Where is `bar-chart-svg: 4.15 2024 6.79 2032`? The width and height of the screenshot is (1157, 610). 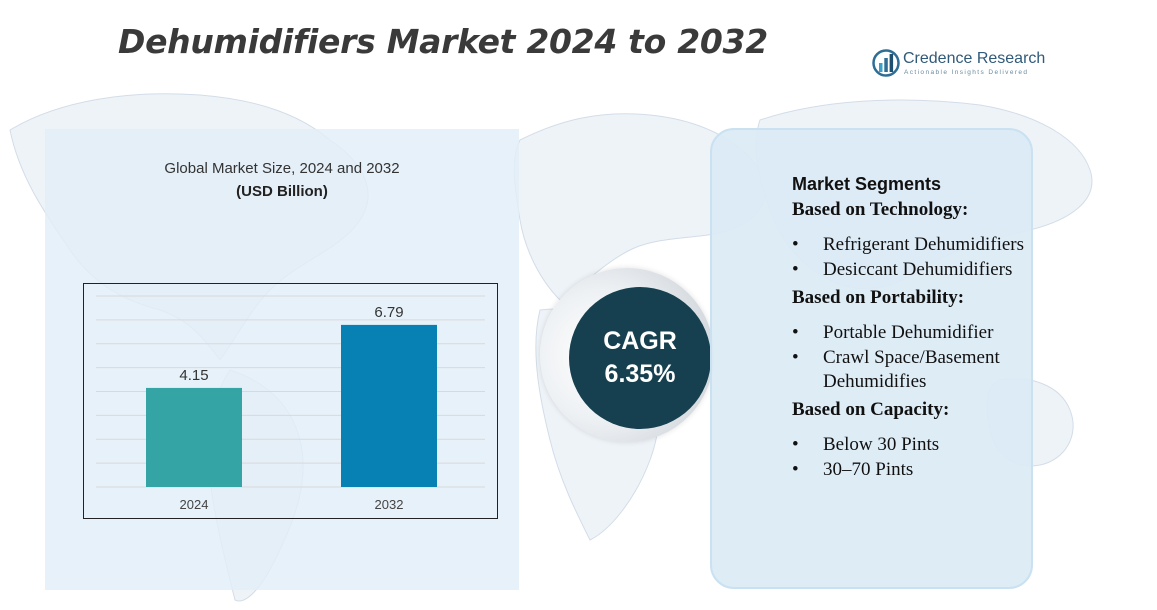 bar-chart-svg: 4.15 2024 6.79 2032 is located at coordinates (290, 403).